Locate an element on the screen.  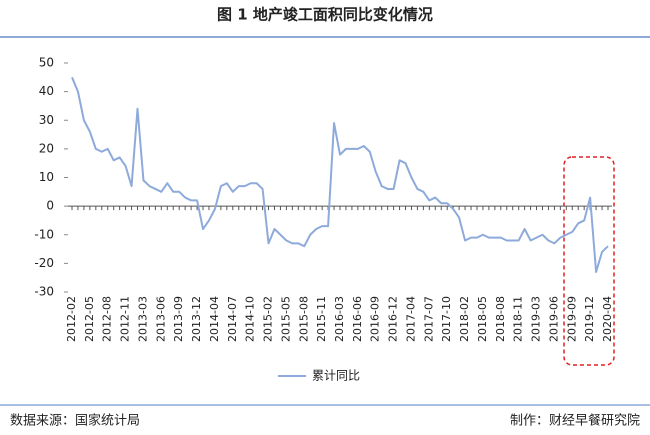
x-tick-label: 2016-12 is located at coordinates (393, 319).